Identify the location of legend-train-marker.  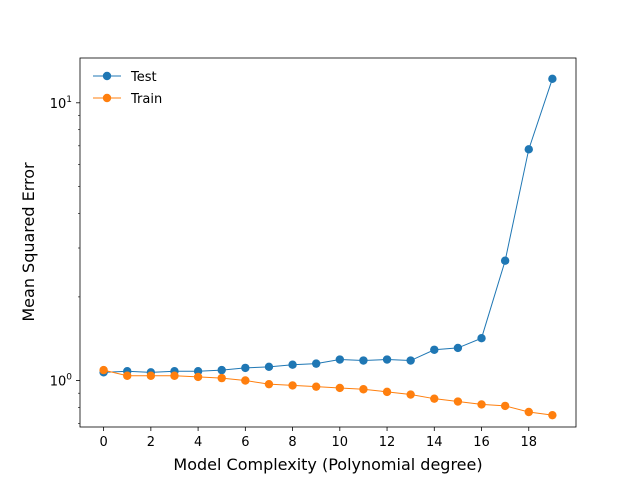
(107, 98).